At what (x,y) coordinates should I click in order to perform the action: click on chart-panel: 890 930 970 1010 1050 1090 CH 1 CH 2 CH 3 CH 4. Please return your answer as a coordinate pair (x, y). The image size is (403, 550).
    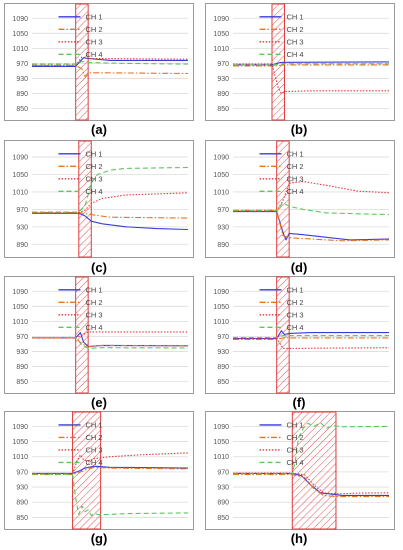
    Looking at the image, I should click on (300, 199).